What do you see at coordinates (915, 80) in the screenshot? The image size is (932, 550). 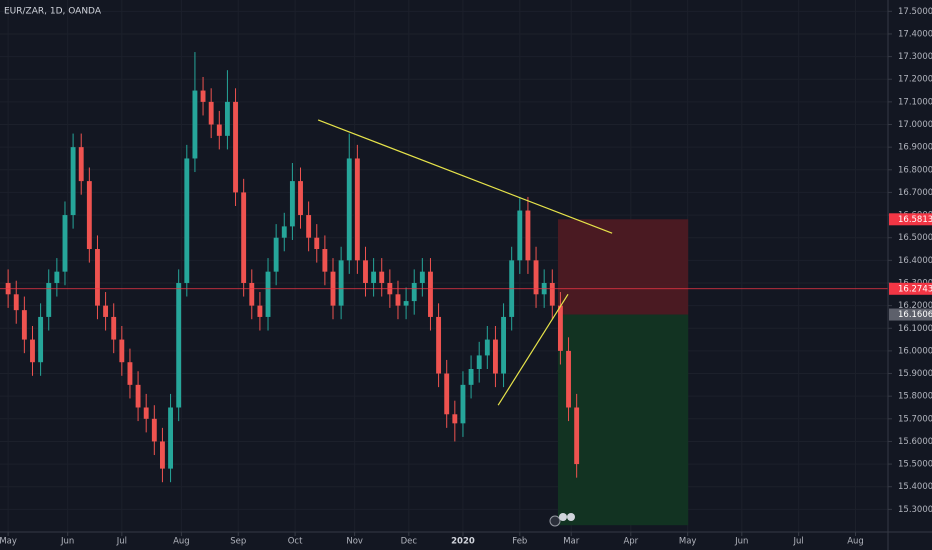 I see `y-tick-label: 17.20000` at bounding box center [915, 80].